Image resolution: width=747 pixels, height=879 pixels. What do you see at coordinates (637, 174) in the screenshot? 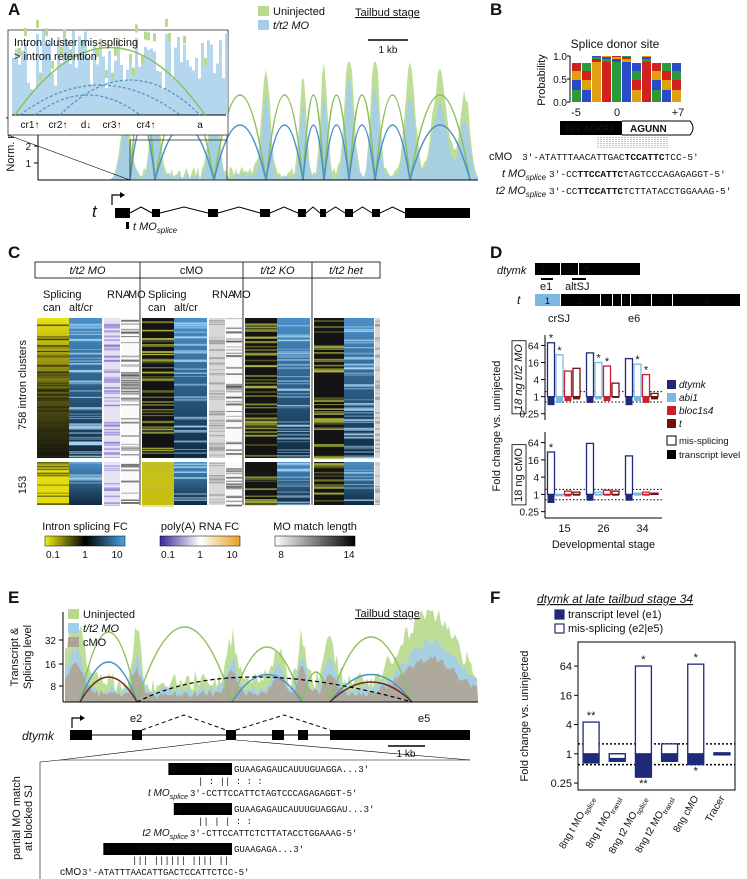
I see `sequence: 3'-CCTTCCATTCTAGTCCCAGAGAGGT-5'` at bounding box center [637, 174].